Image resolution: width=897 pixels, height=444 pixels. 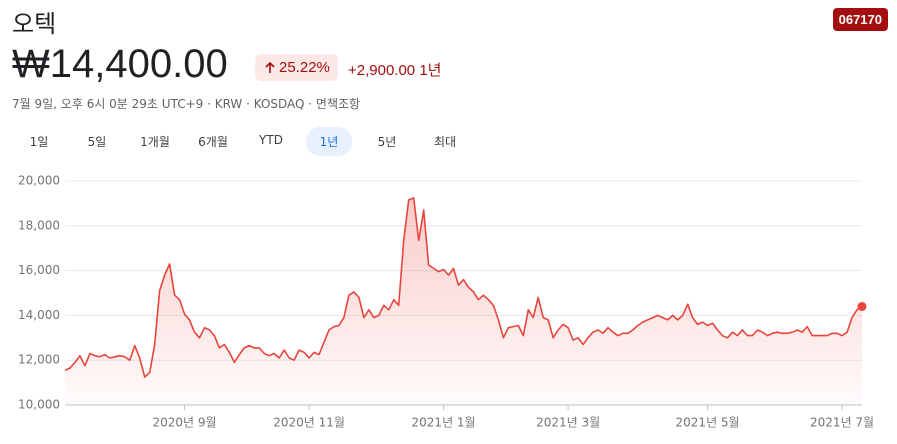 What do you see at coordinates (39, 225) in the screenshot?
I see `y-tick-label: 18,000` at bounding box center [39, 225].